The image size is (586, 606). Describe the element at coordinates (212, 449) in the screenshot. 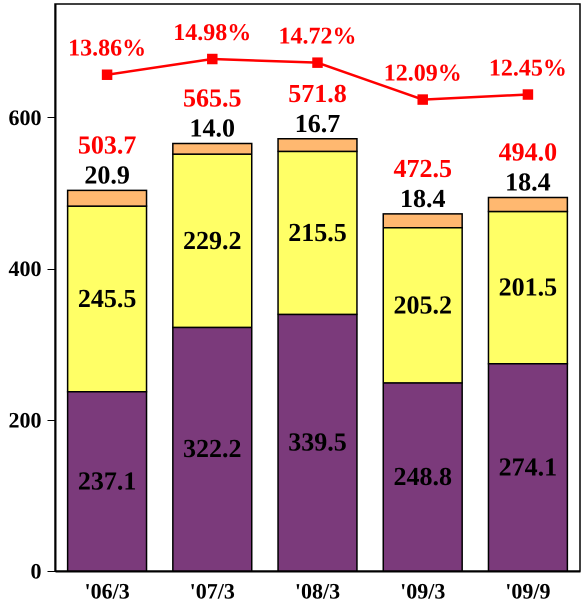

I see `data-label: 322.2` at that location.